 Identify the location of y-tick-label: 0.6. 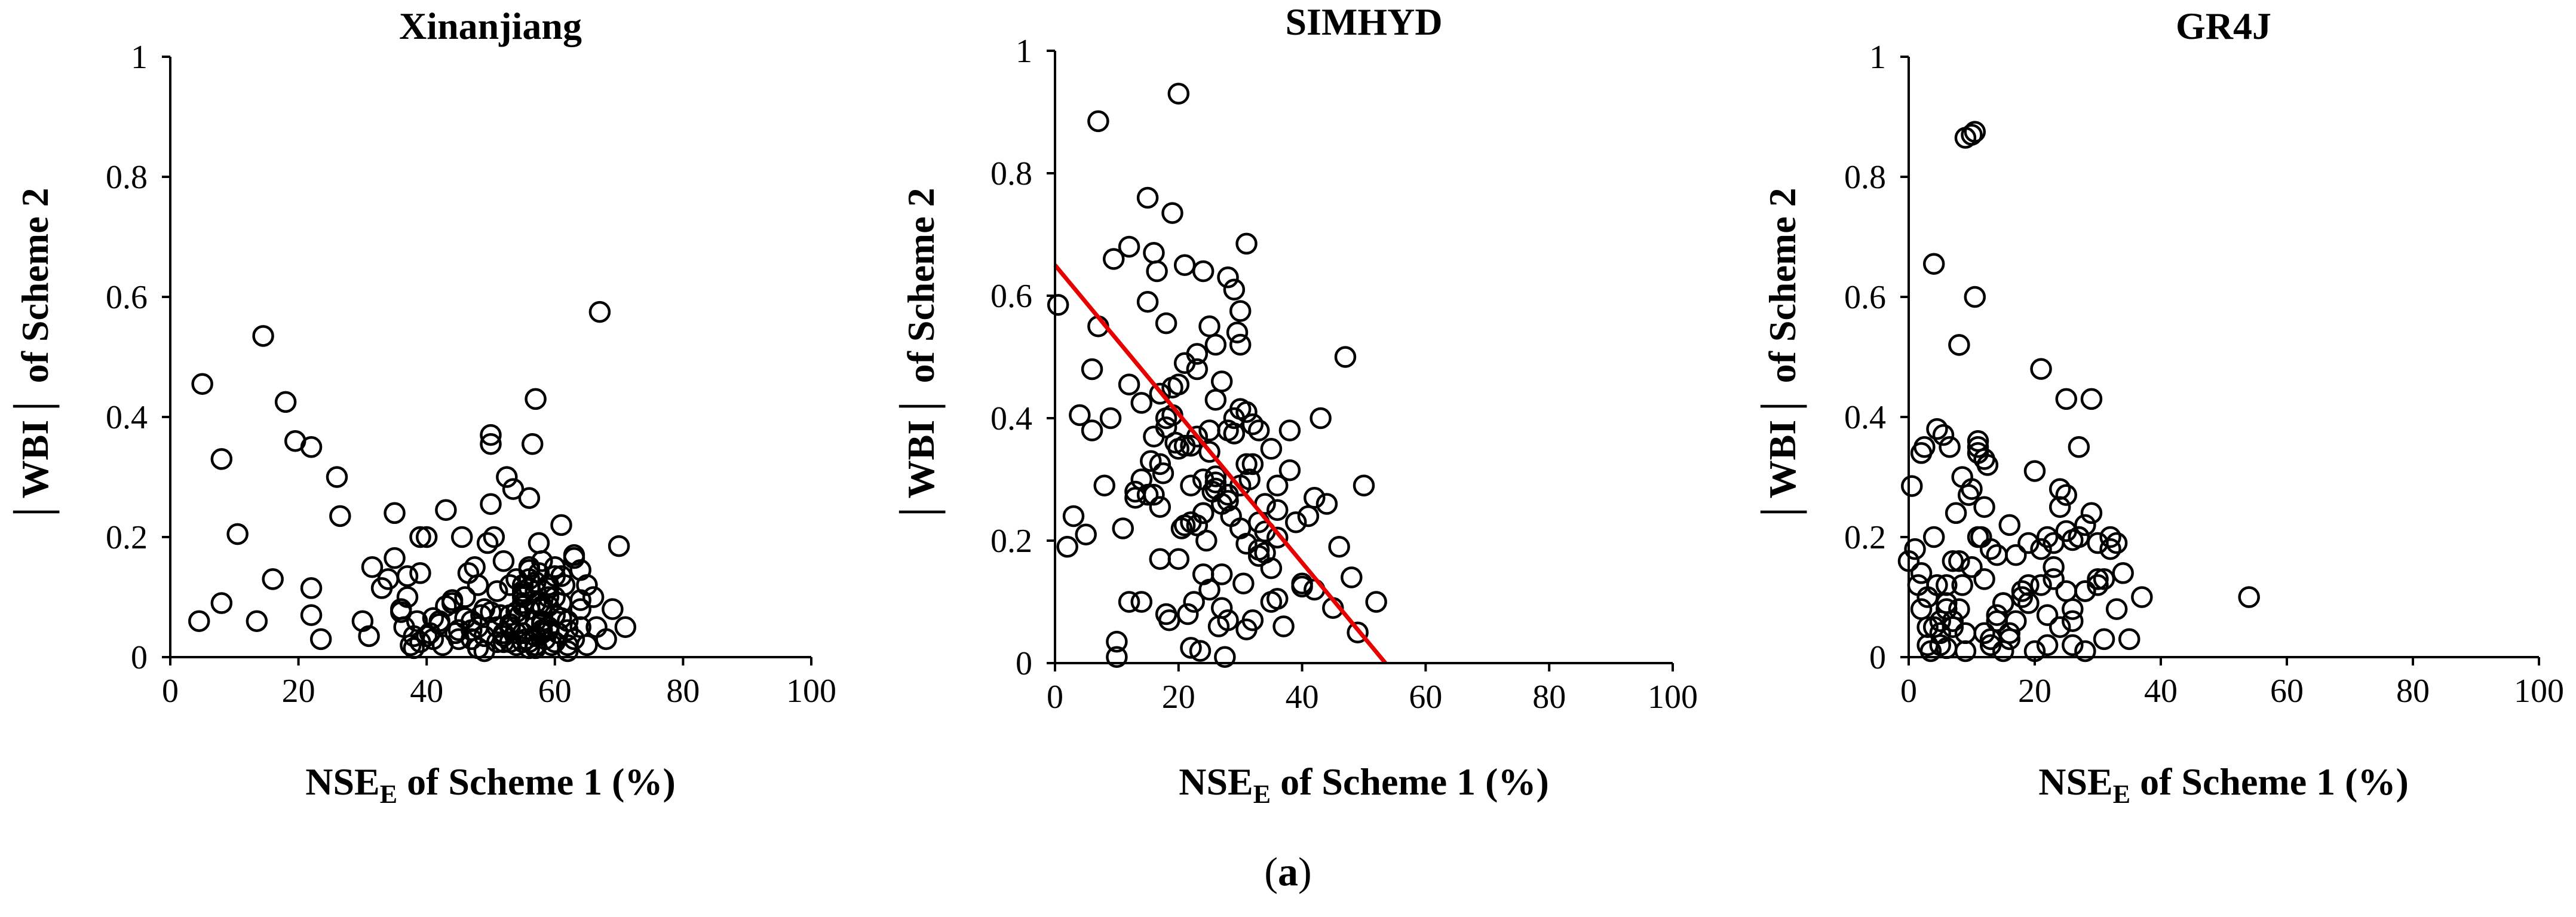
(1011, 296).